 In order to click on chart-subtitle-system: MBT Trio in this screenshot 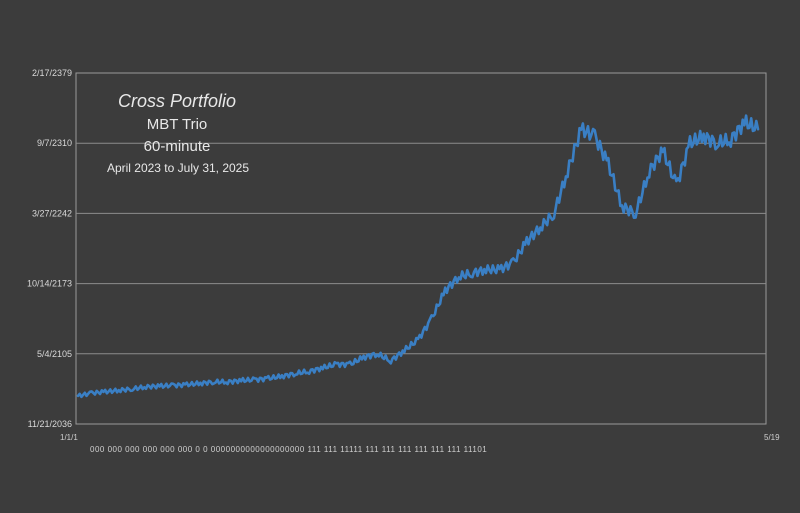, I will do `click(177, 124)`.